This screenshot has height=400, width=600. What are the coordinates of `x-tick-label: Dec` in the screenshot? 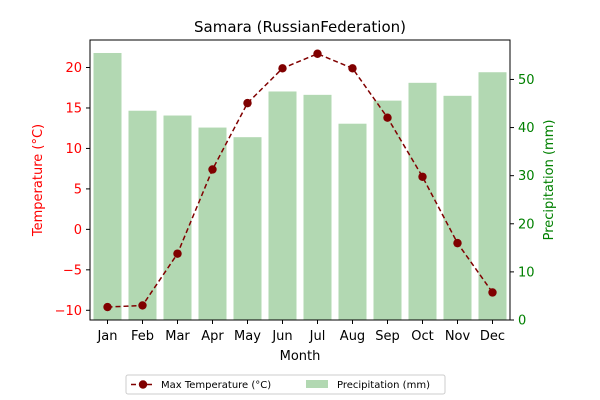 It's located at (492, 336).